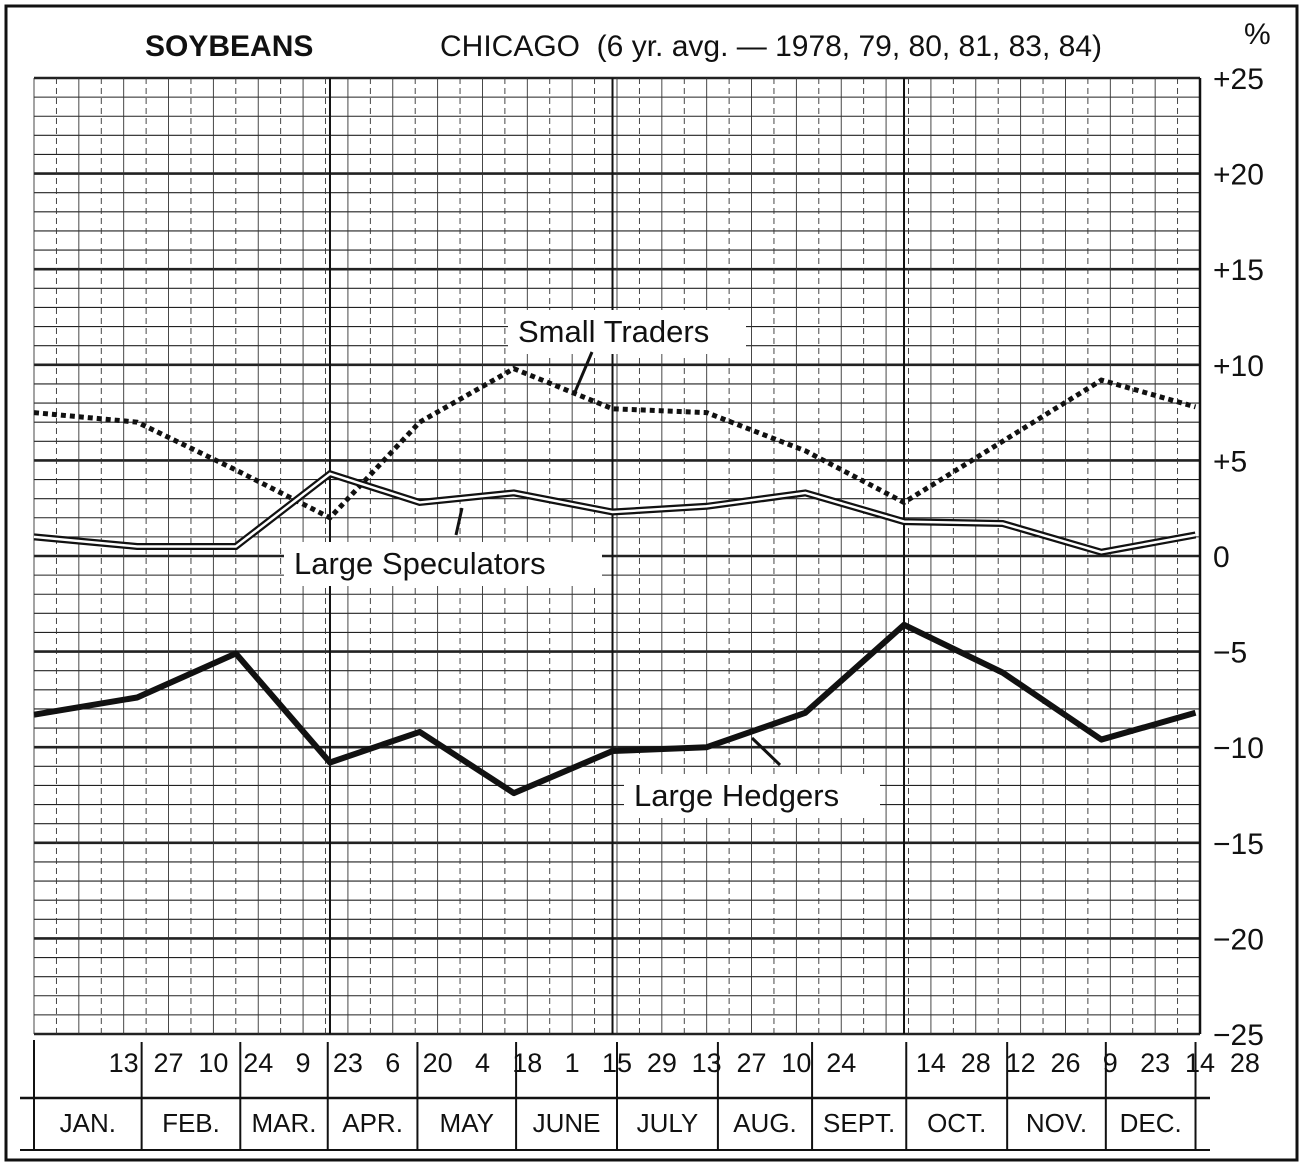 The height and width of the screenshot is (1166, 1303). I want to click on month-label: AUG., so click(765, 1123).